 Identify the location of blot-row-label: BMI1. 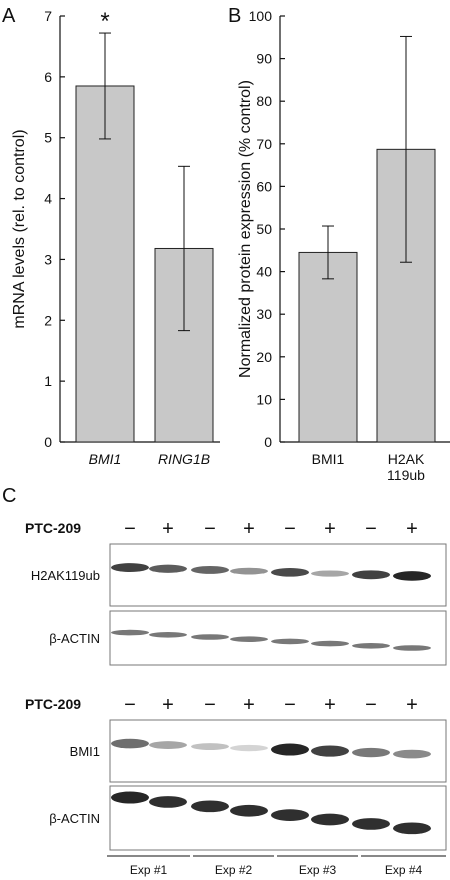
(85, 751).